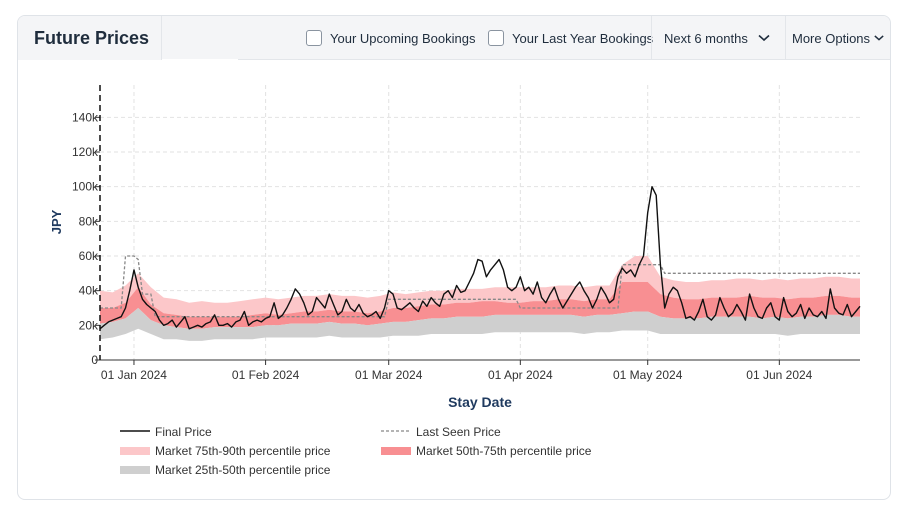 This screenshot has width=899, height=507. Describe the element at coordinates (89, 256) in the screenshot. I see `y-tick-label: 60k` at that location.